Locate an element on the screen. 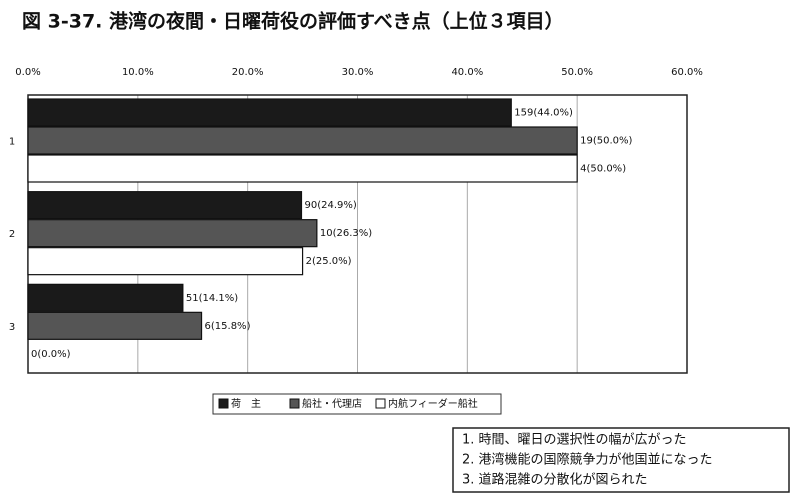 This screenshot has height=495, width=800. x-tick-label: 20.0% is located at coordinates (248, 72).